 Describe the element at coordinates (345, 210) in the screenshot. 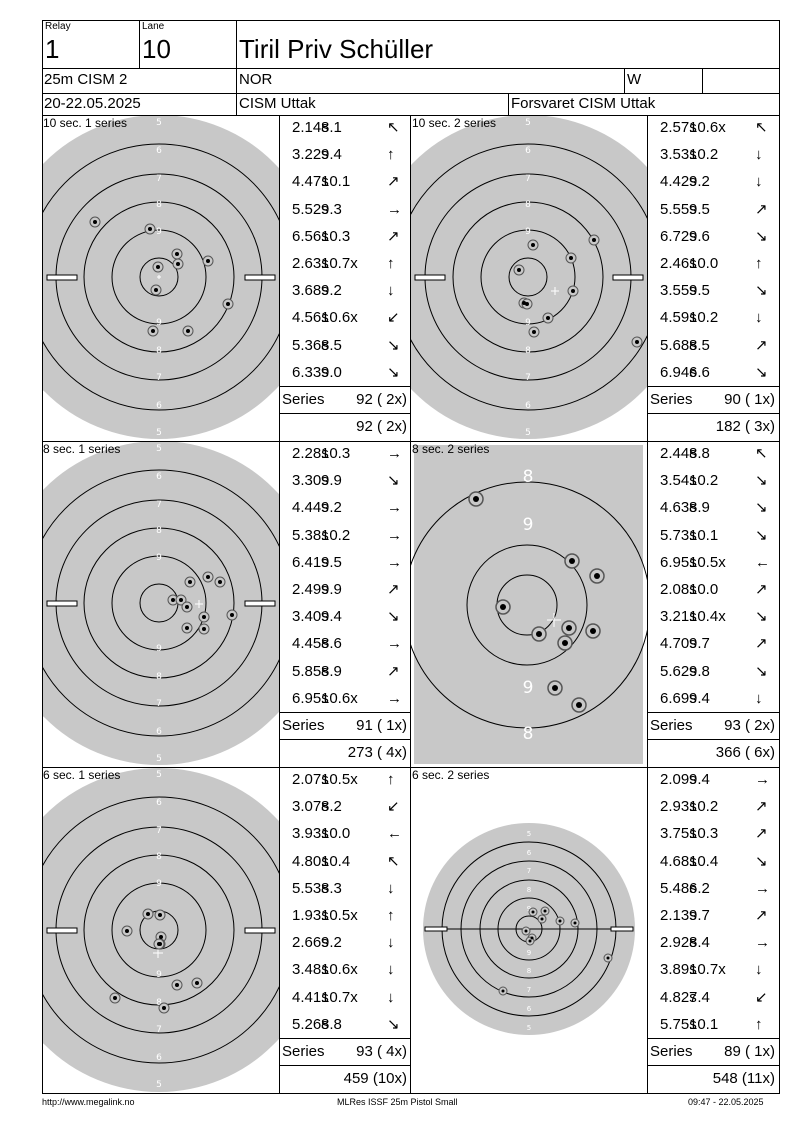

I see `shot-row: 5.52s 9.3 →` at that location.